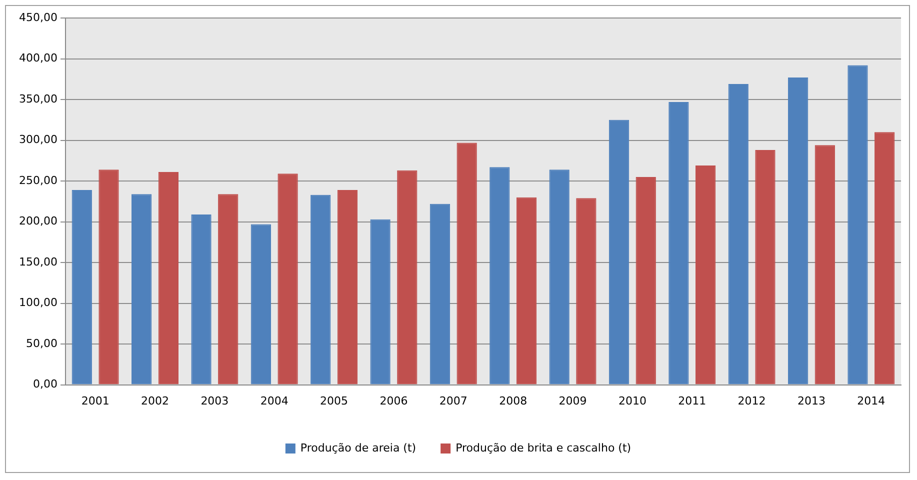  Describe the element at coordinates (38, 180) in the screenshot. I see `y-tick-label: 250,00` at that location.